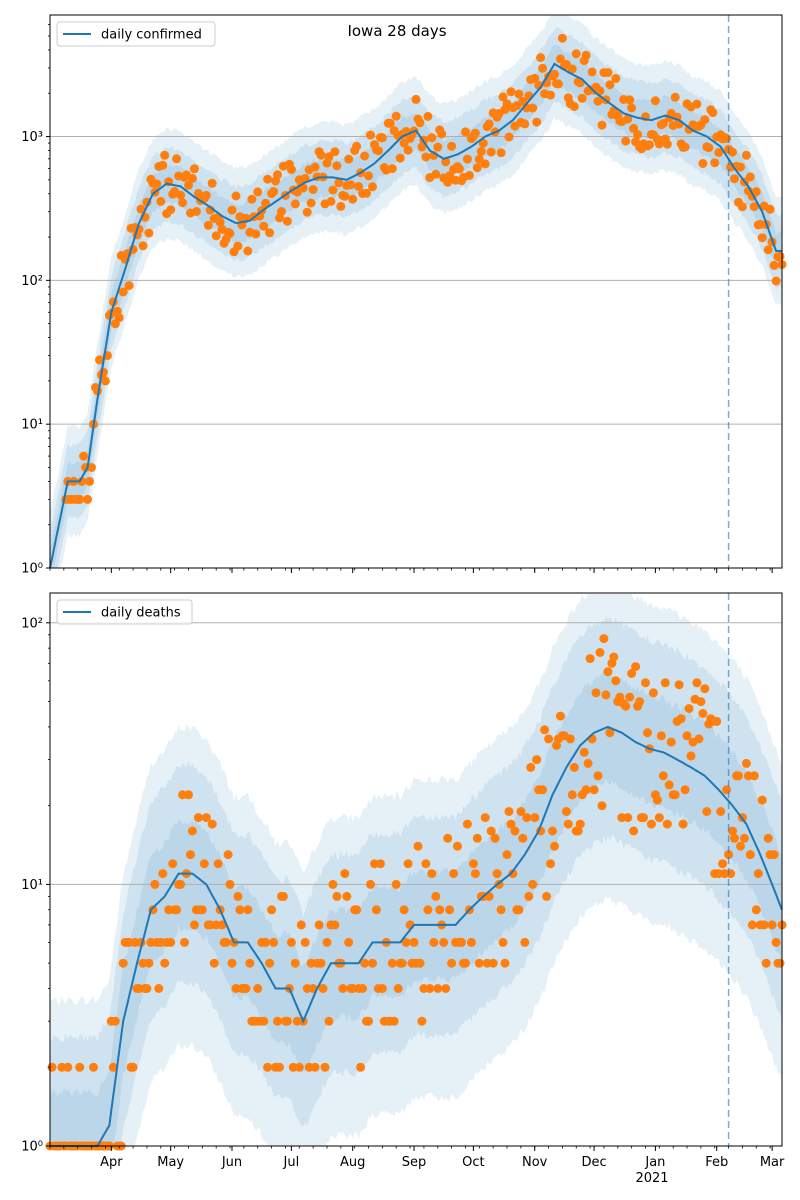 The image size is (800, 1200). What do you see at coordinates (654, 1162) in the screenshot?
I see `x-tick-label: Jan` at bounding box center [654, 1162].